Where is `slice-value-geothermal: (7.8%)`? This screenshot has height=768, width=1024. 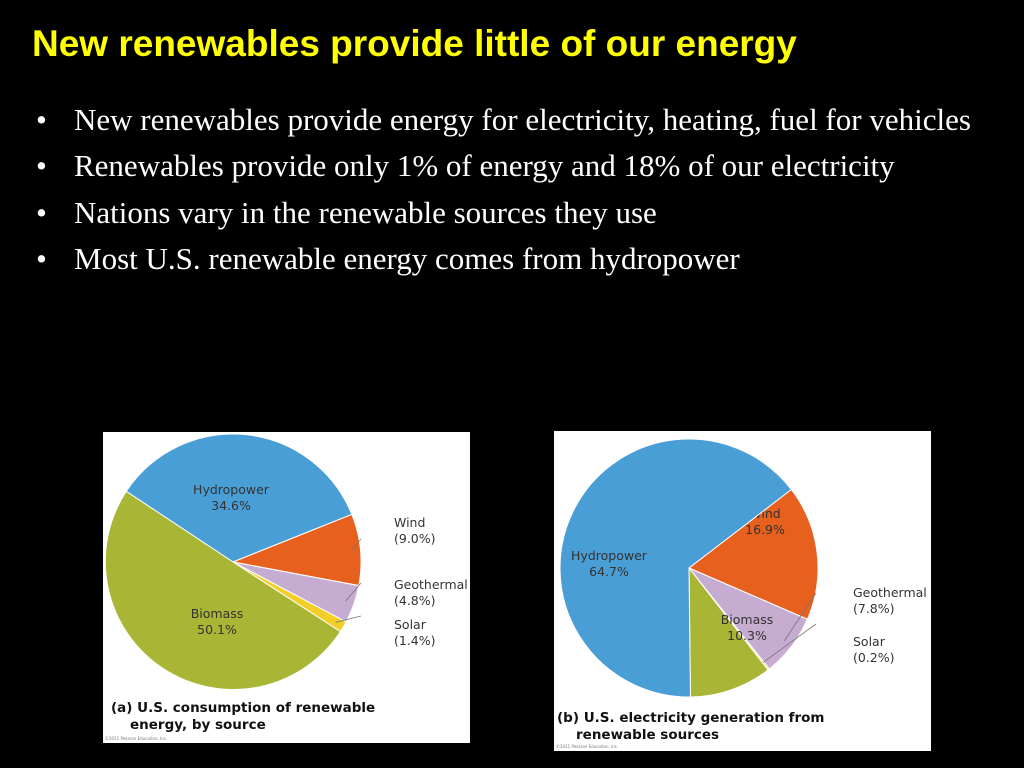 slice-value-geothermal: (7.8%) is located at coordinates (874, 608).